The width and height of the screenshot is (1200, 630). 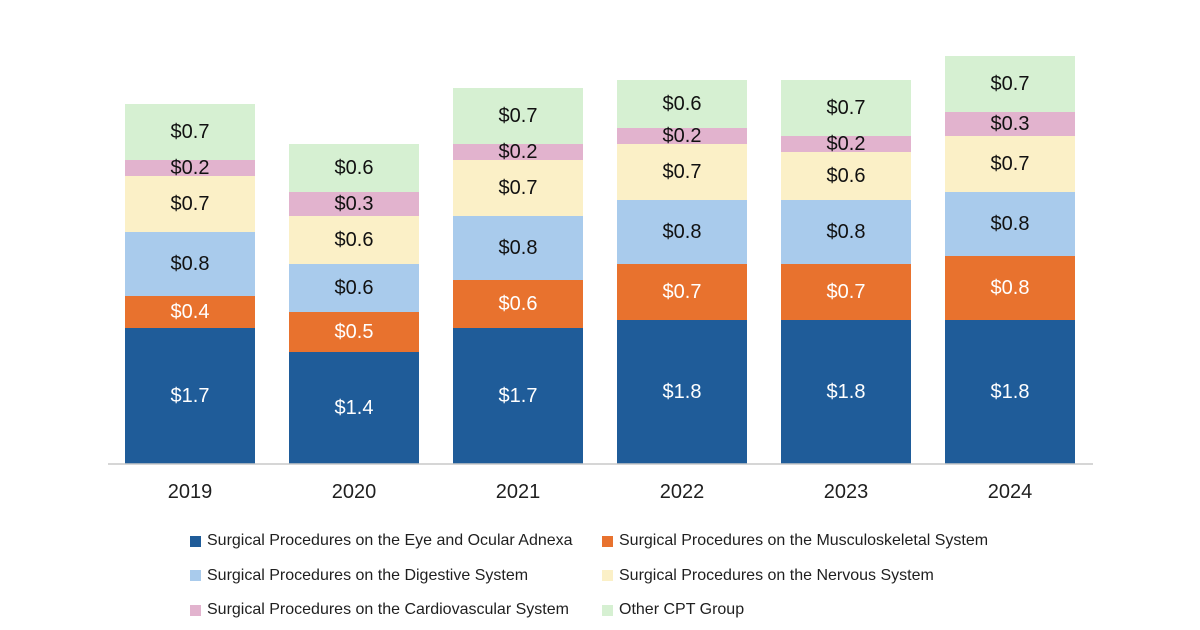 I want to click on bar-segment-2021-other-cpt-group, so click(x=518, y=116).